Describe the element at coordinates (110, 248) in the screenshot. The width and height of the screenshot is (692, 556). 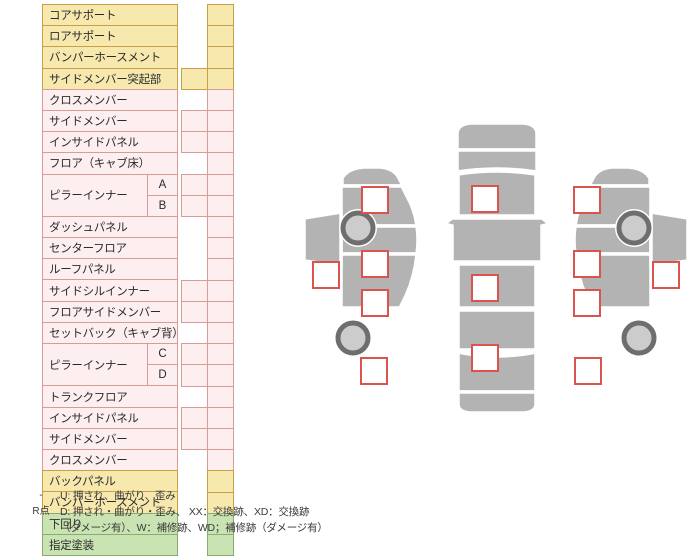
I see `part-name-label: センターフロア` at that location.